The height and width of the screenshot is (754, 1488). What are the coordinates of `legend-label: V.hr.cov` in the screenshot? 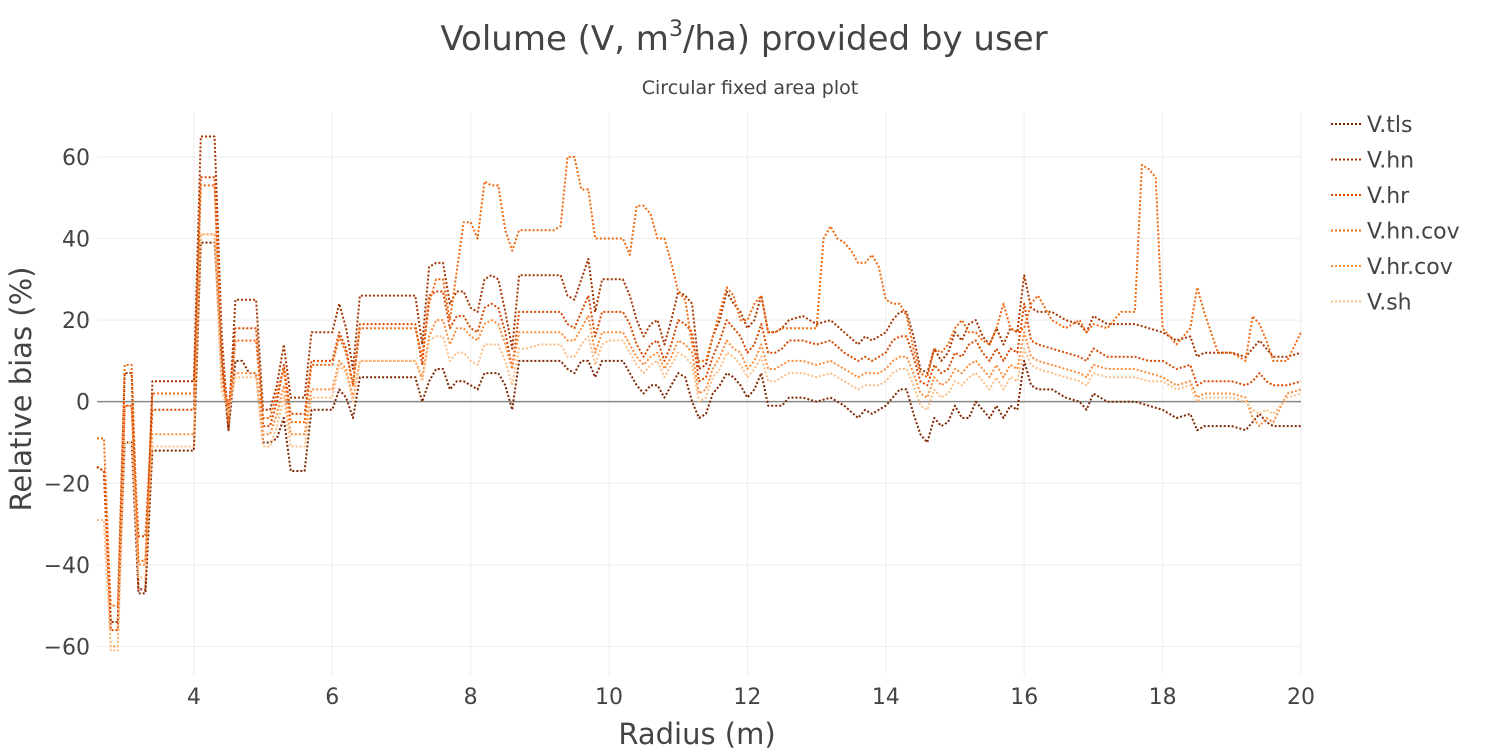 It's located at (1410, 267).